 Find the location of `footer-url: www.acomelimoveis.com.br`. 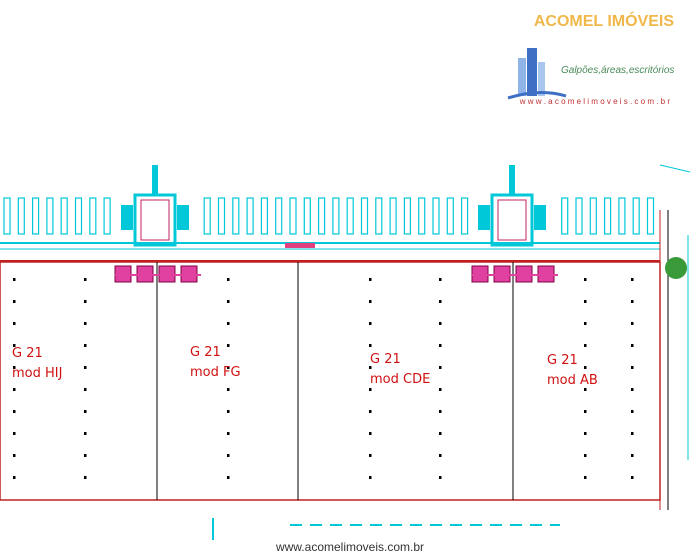

footer-url: www.acomelimoveis.com.br is located at coordinates (349, 547).